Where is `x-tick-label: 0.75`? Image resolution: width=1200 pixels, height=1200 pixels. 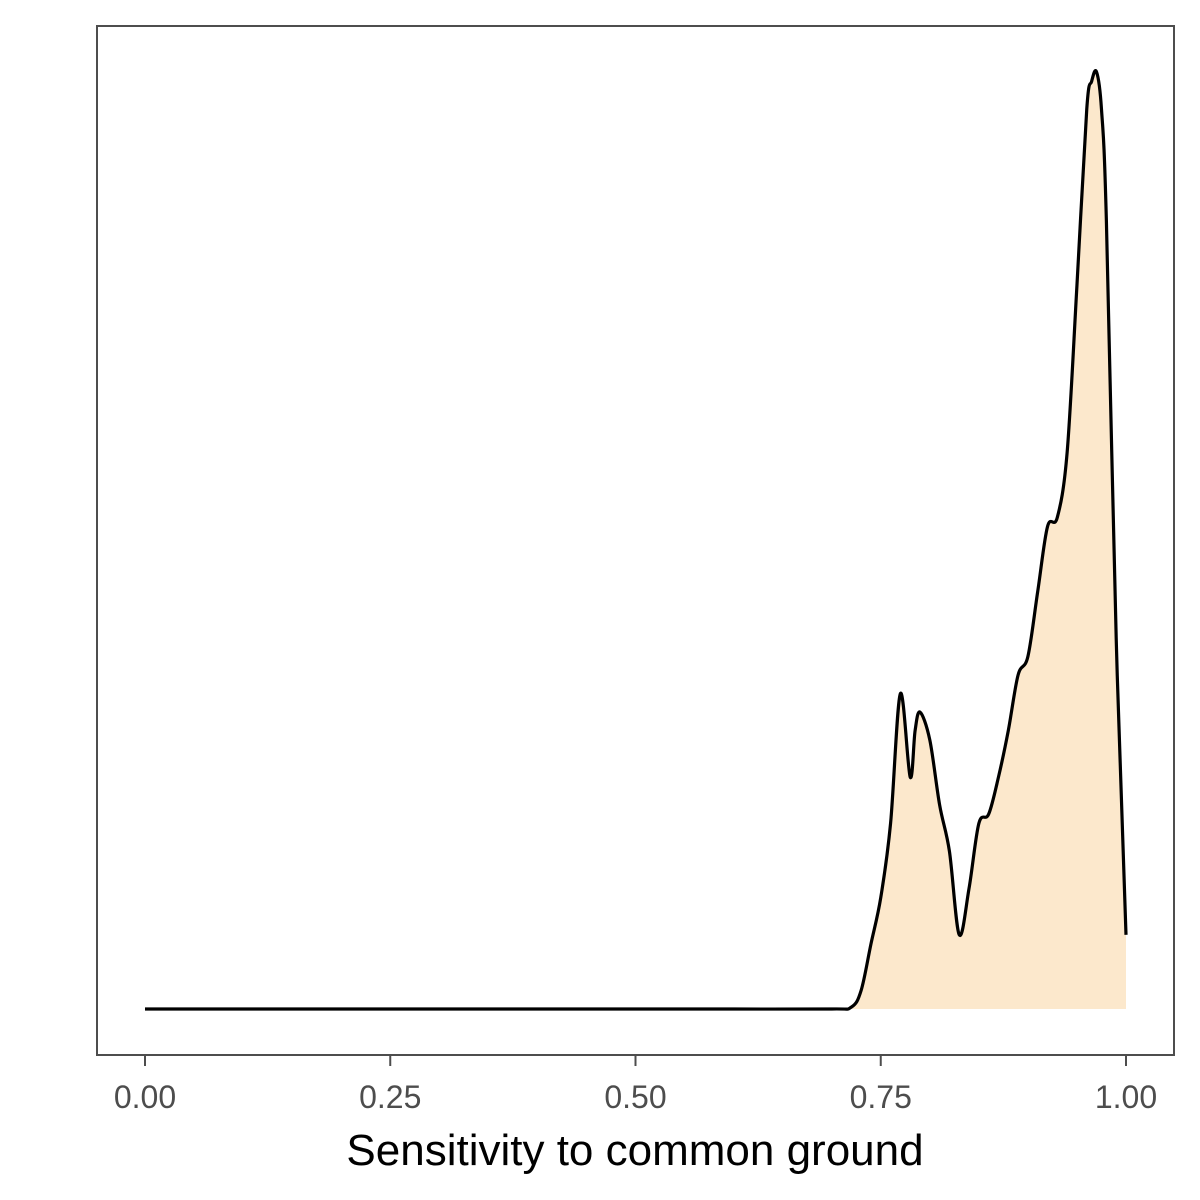 x-tick-label: 0.75 is located at coordinates (881, 1097).